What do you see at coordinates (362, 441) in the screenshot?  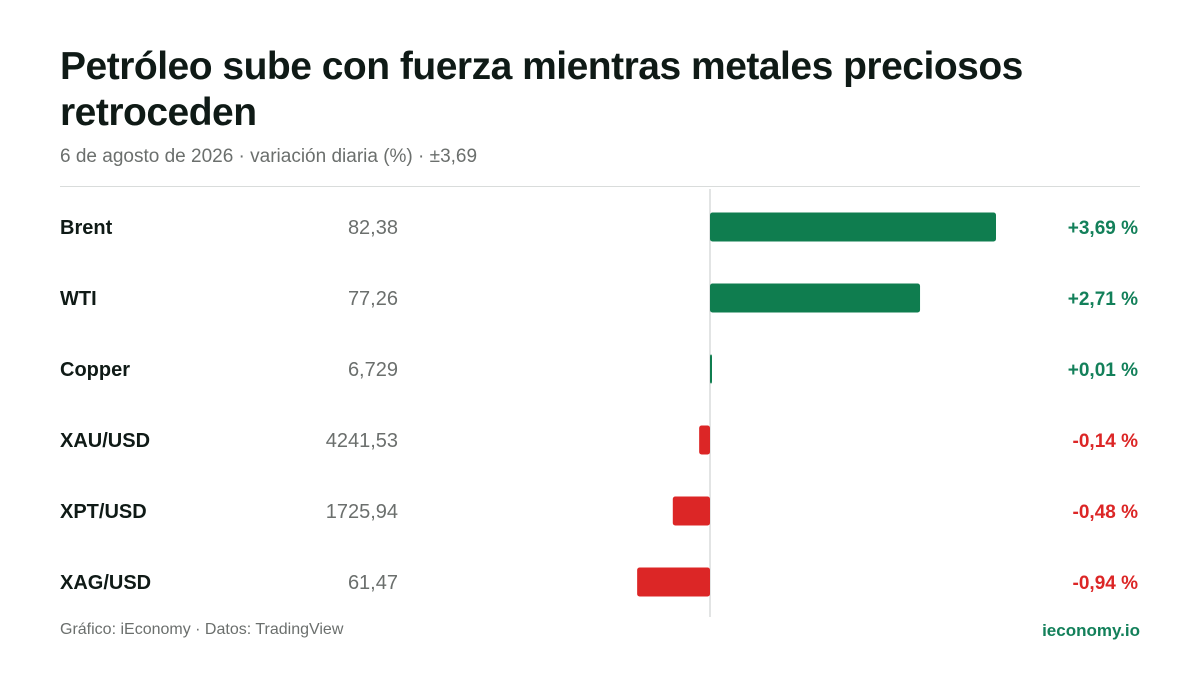 I see `price-label: 4241,53` at bounding box center [362, 441].